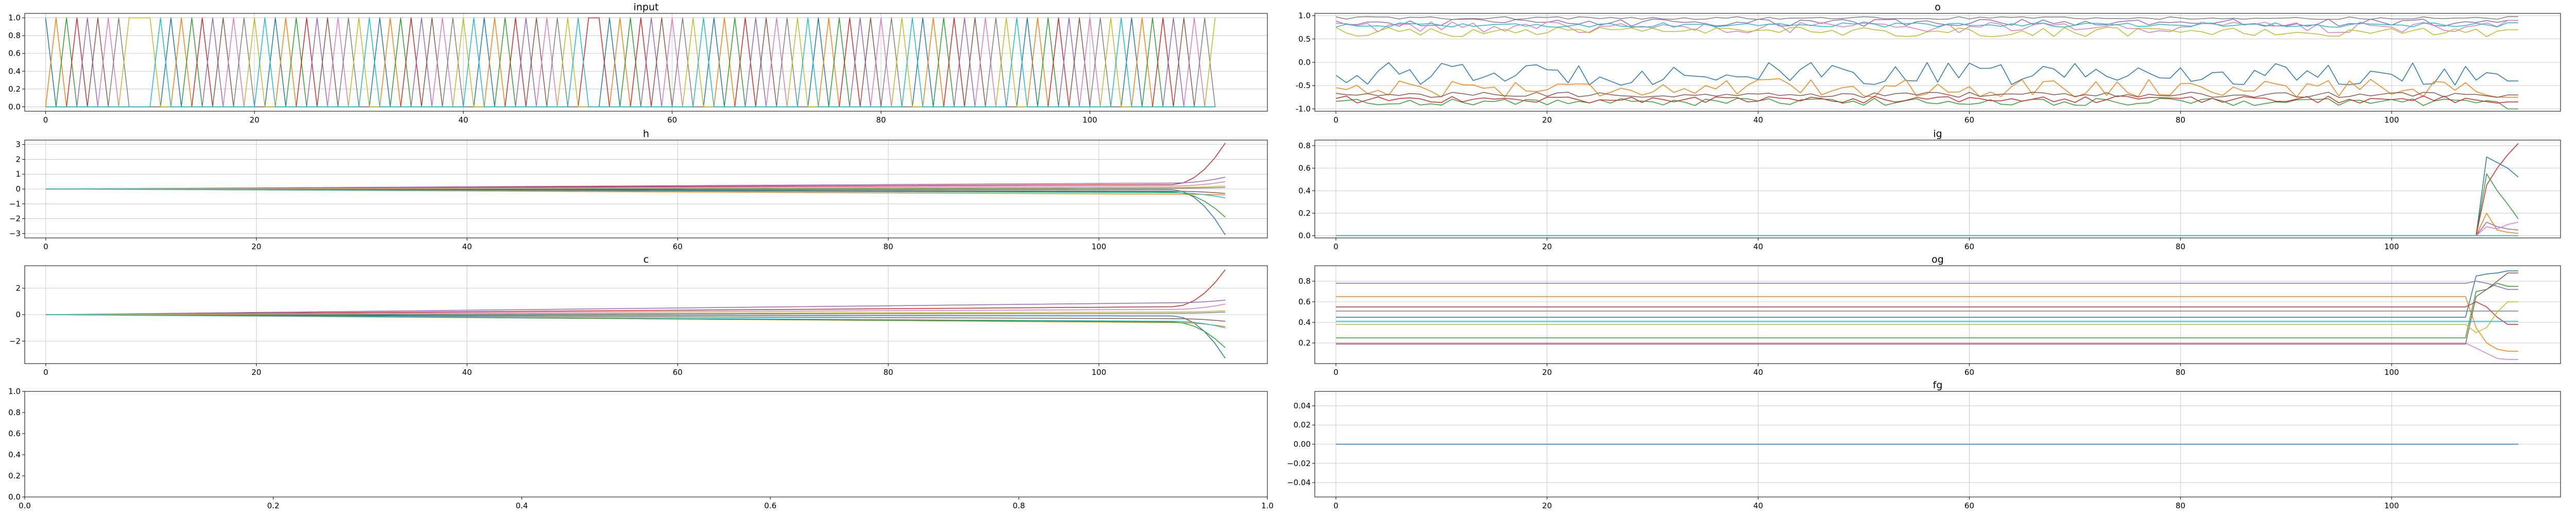 This screenshot has width=2576, height=515. Describe the element at coordinates (1758, 373) in the screenshot. I see `og-xtick-label-2: 40` at that location.